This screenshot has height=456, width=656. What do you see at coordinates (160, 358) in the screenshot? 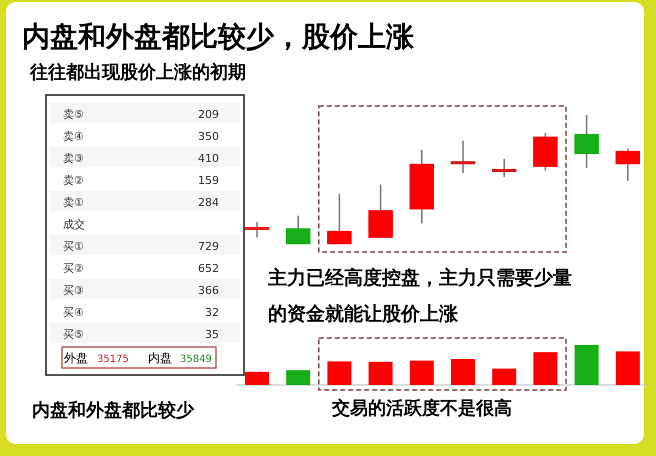
I see `text: 内盘` at bounding box center [160, 358].